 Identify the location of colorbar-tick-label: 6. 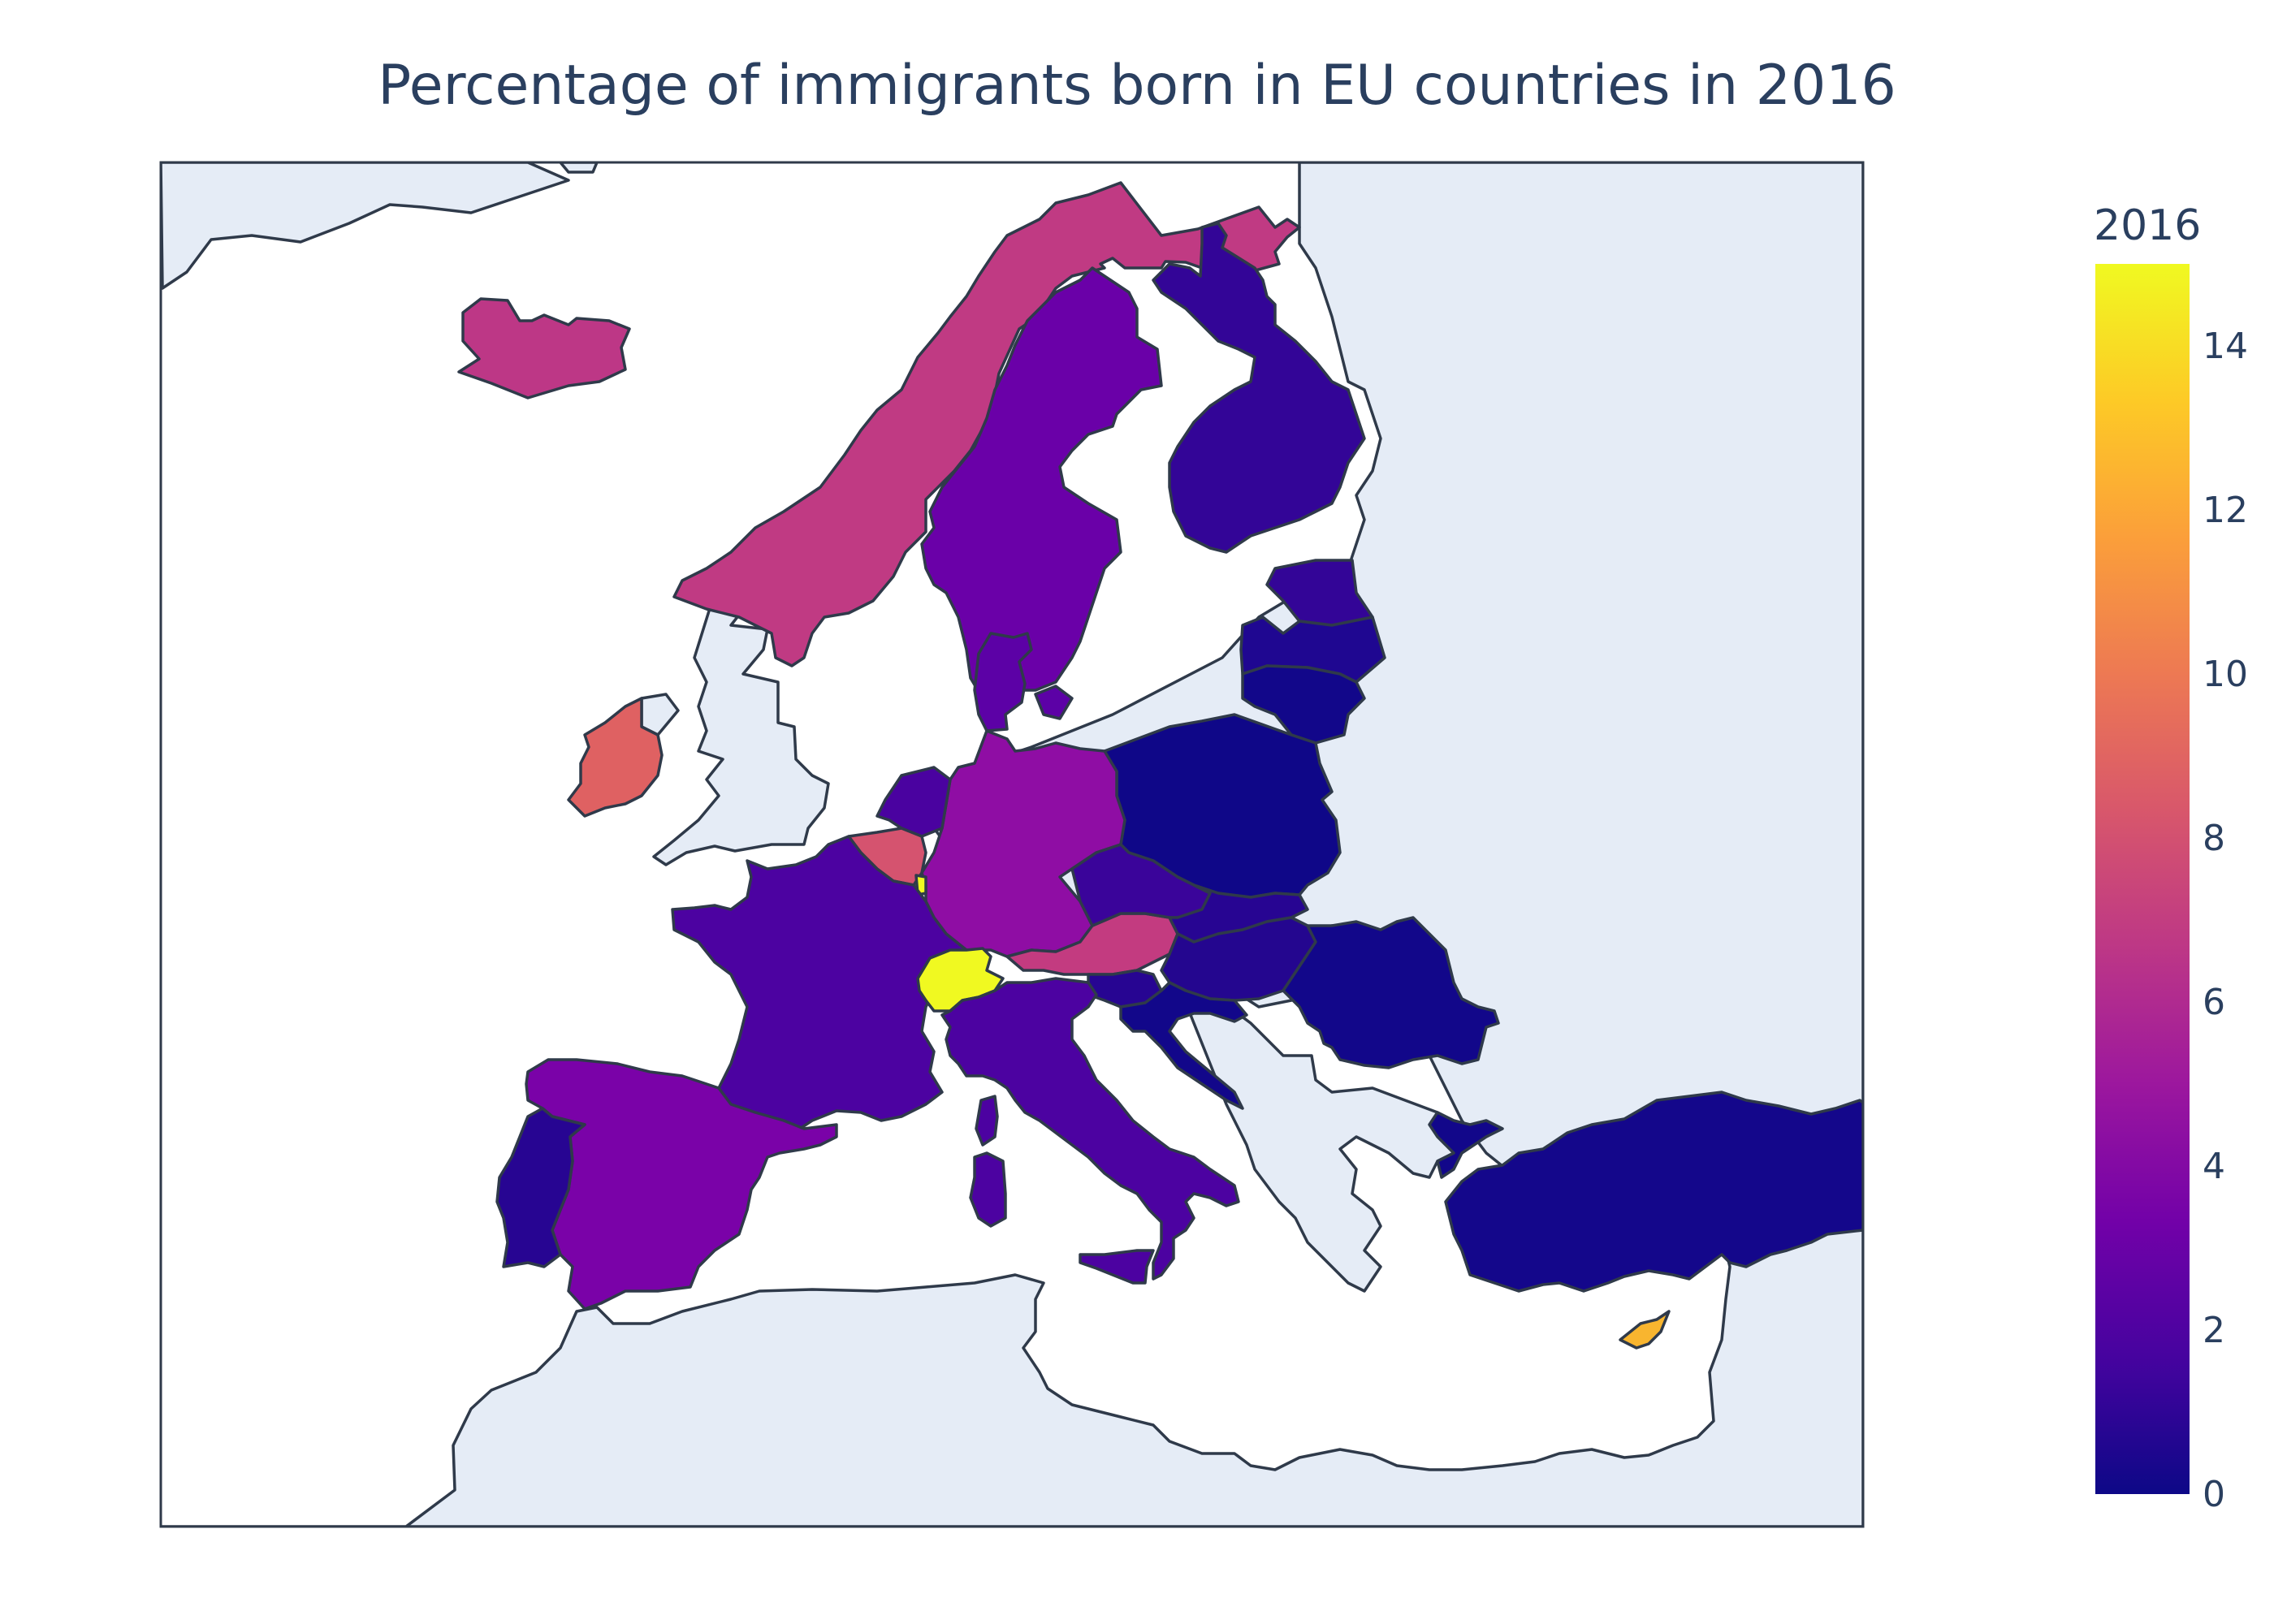
(2214, 1003).